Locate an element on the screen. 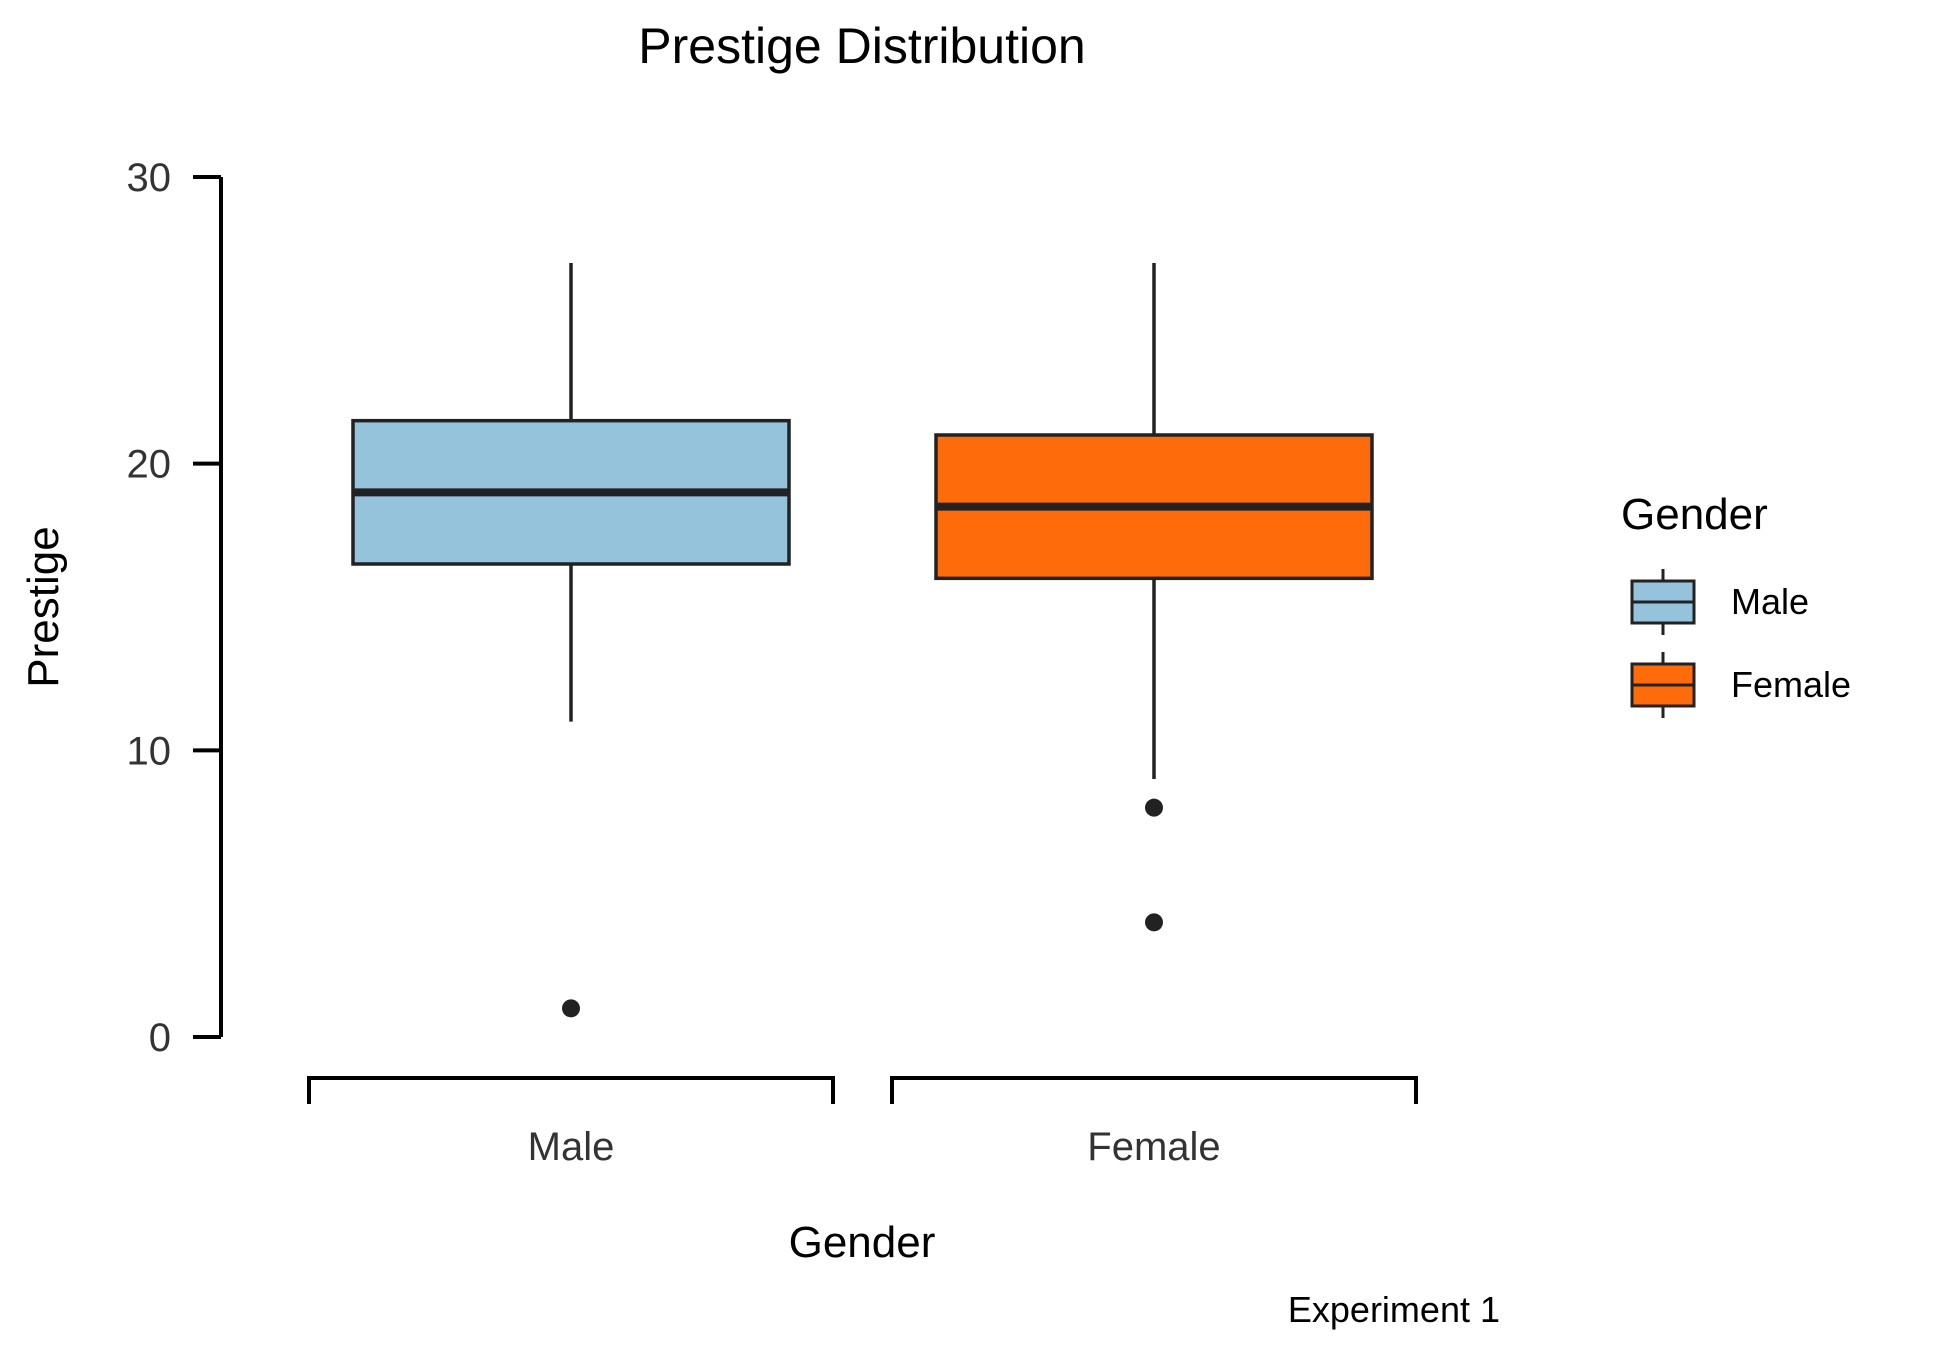  legend-items: Male Female is located at coordinates (1740, 643).